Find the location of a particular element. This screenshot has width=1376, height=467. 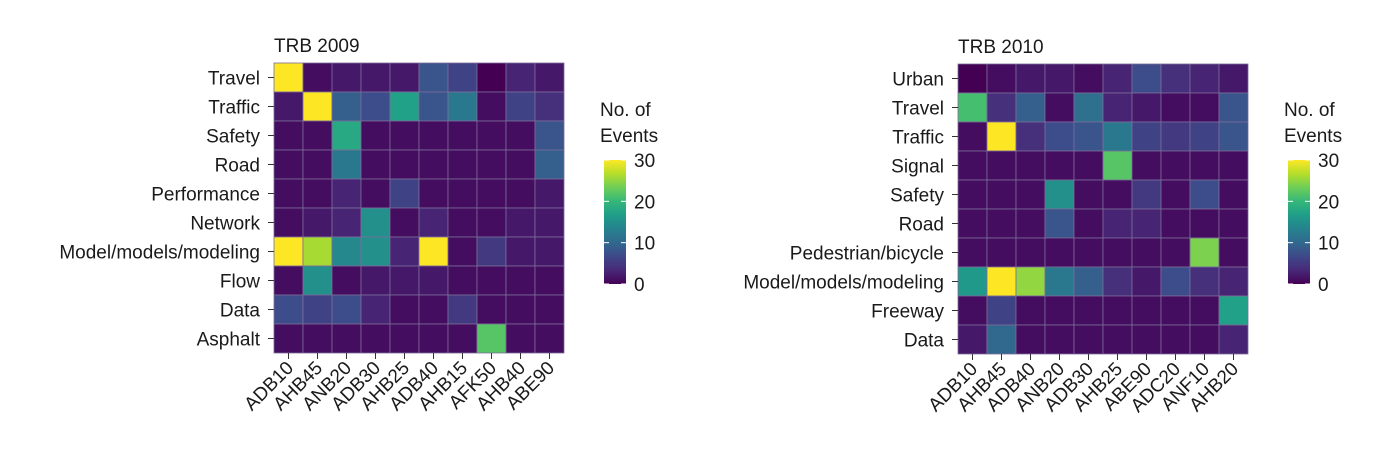

colorbar-tick-label: 10 is located at coordinates (644, 244).